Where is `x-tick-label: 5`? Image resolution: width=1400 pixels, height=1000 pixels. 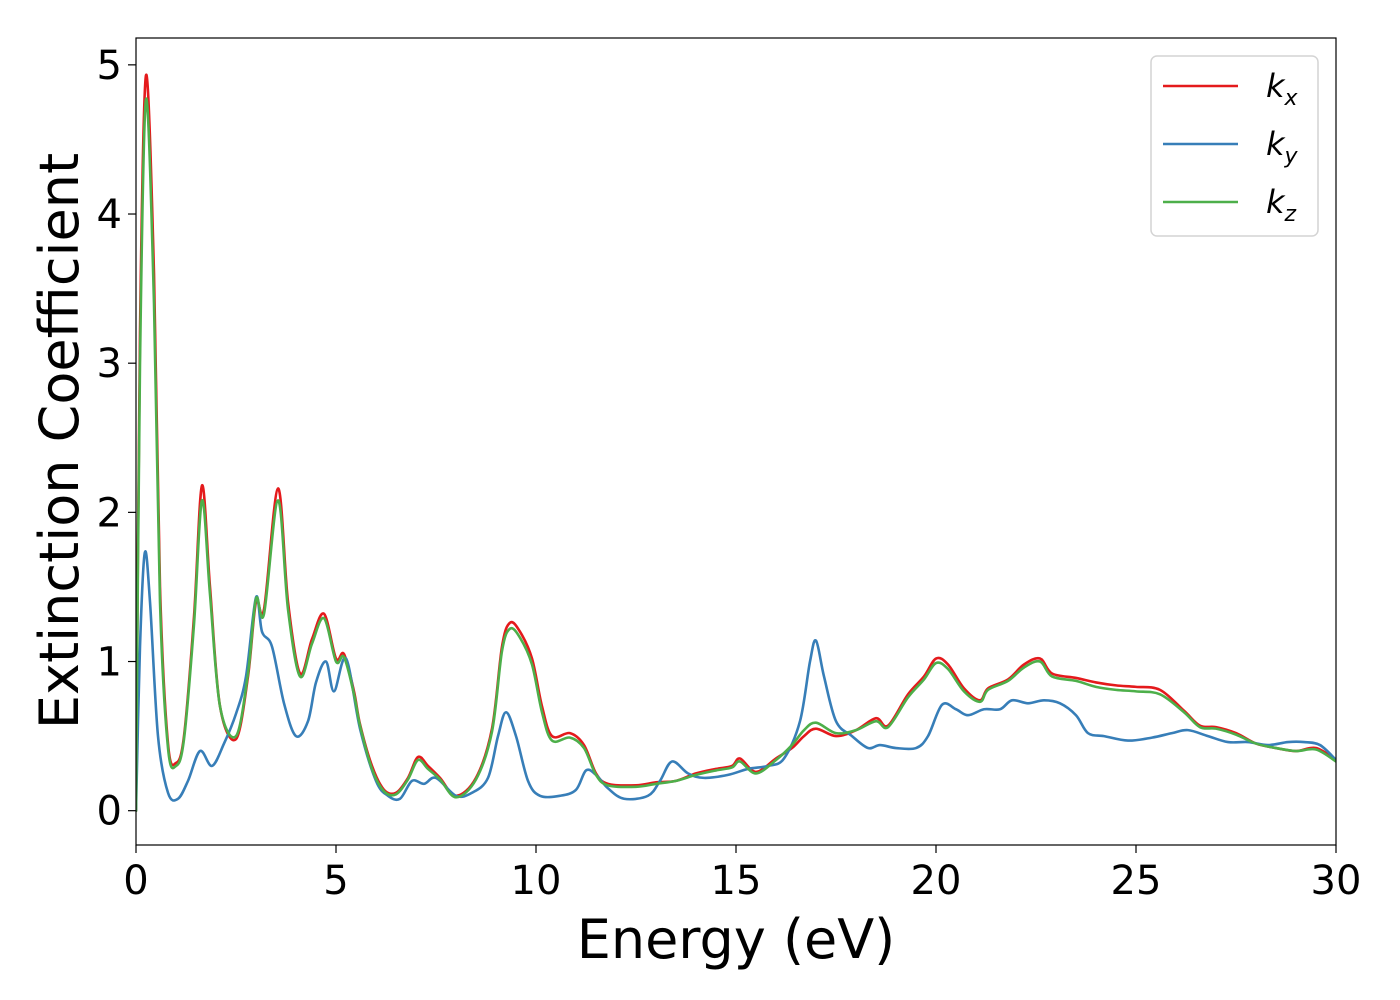
x-tick-label: 5 is located at coordinates (335, 881).